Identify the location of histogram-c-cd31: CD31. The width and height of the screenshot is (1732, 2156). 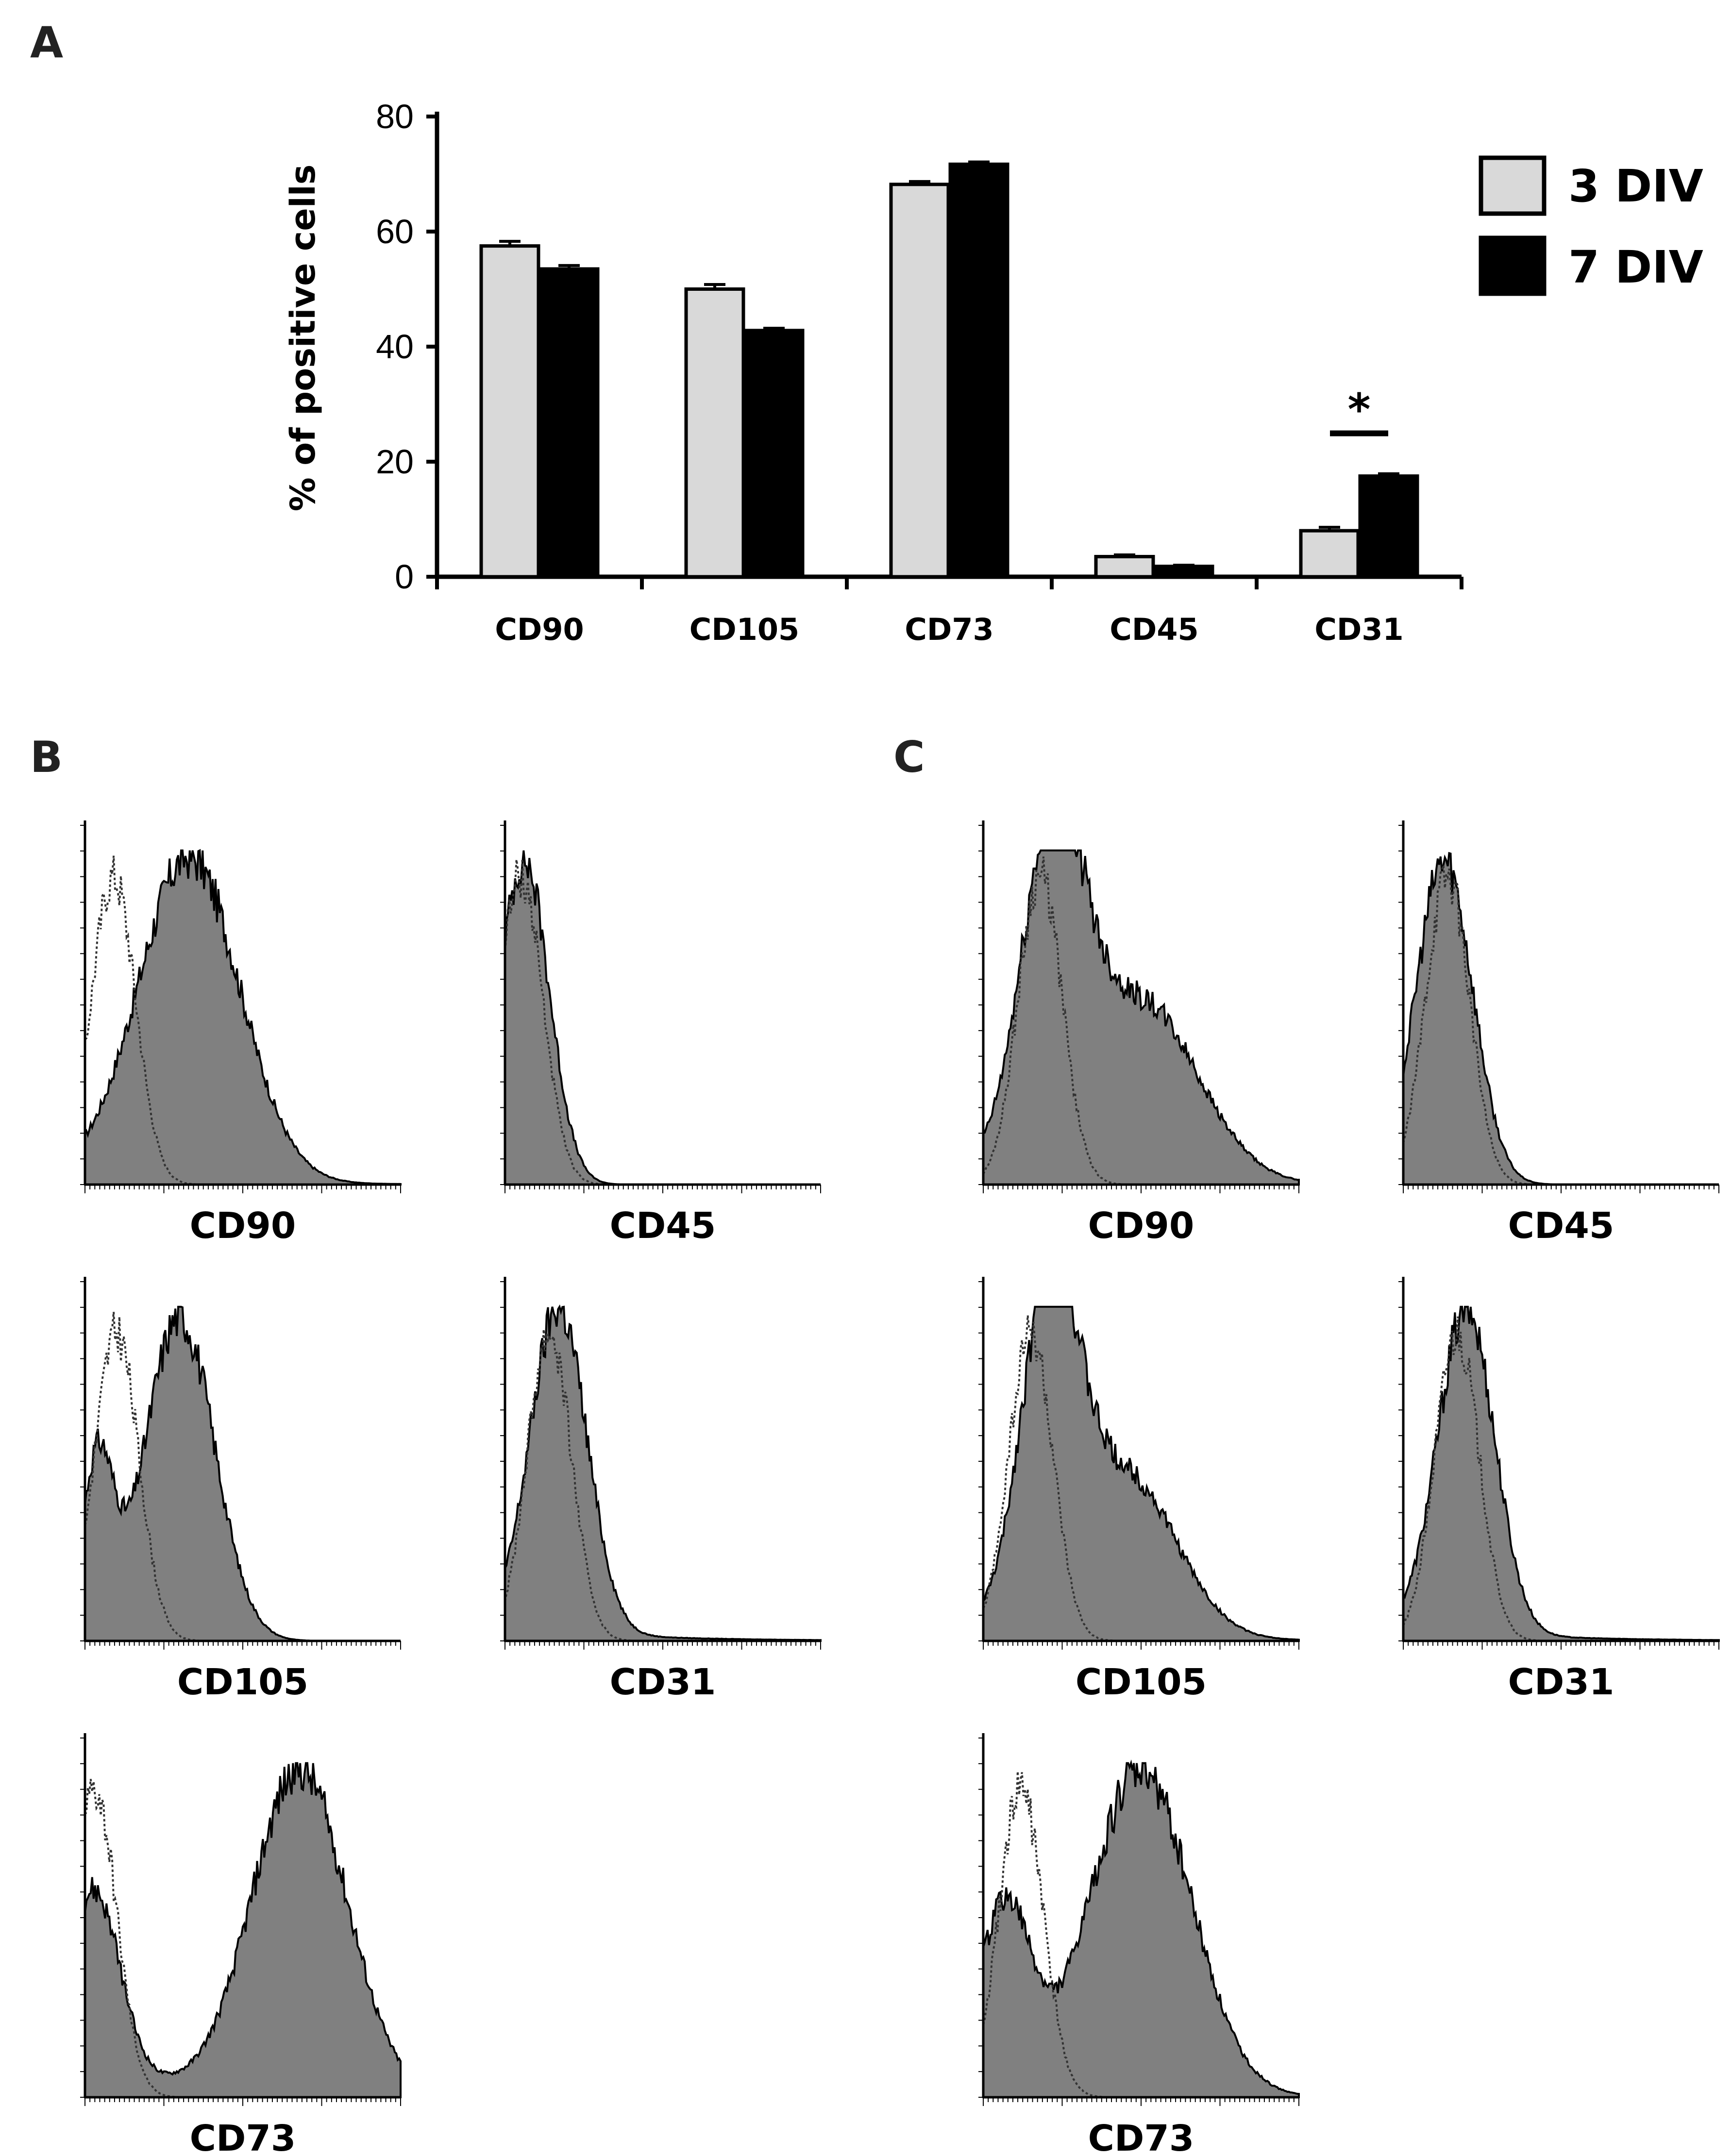
(1559, 1490).